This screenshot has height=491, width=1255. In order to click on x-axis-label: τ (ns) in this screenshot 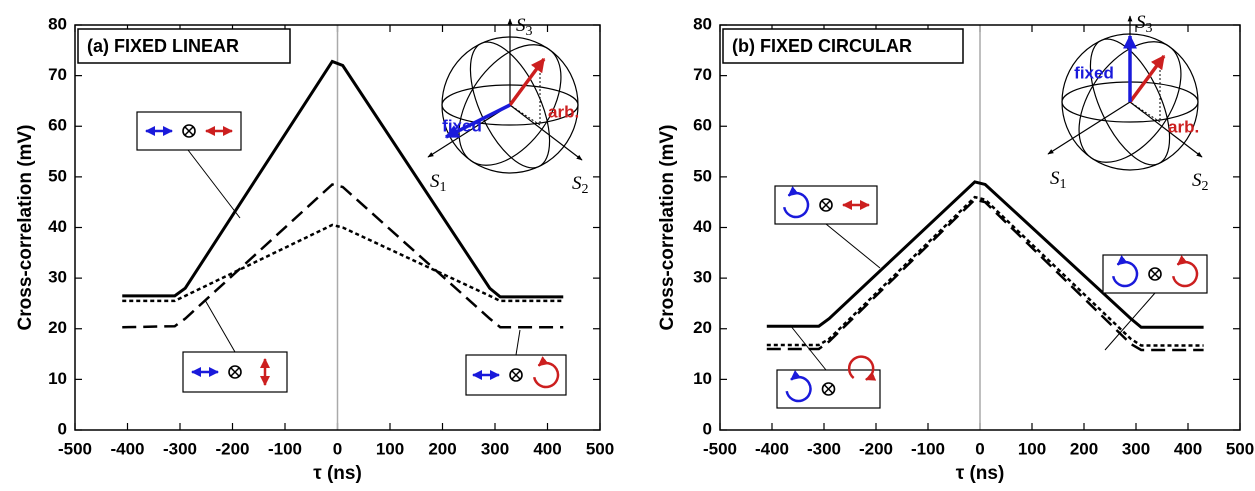, I will do `click(980, 473)`.